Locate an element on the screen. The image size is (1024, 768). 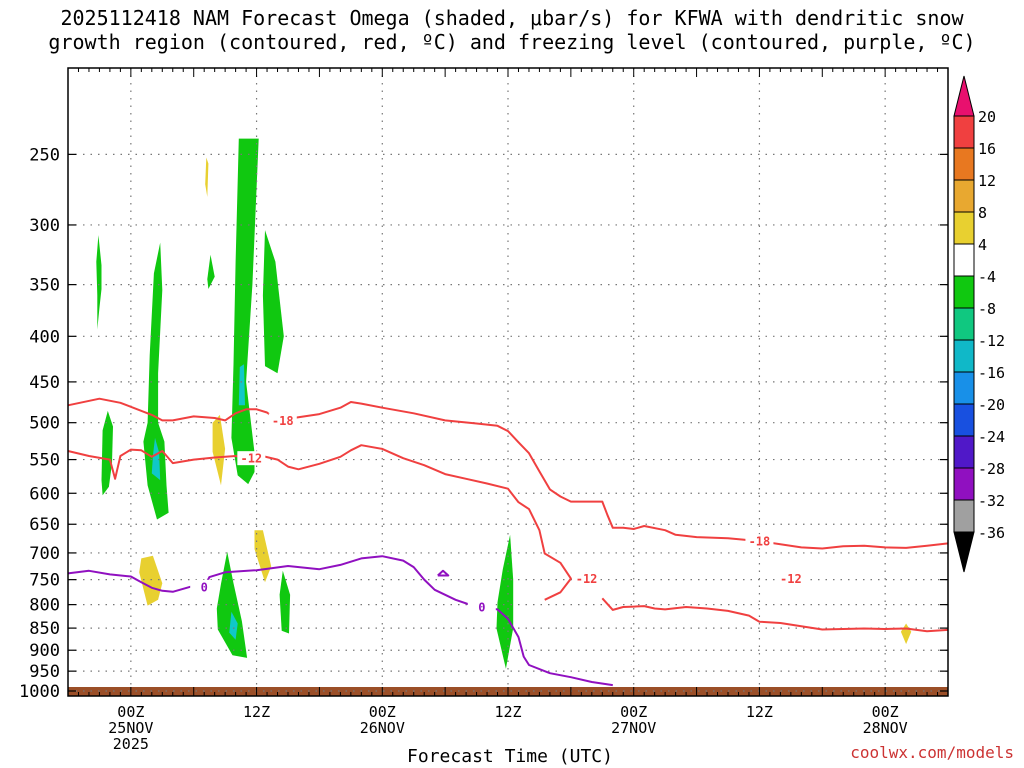
colorbar-label: 16 is located at coordinates (987, 149).